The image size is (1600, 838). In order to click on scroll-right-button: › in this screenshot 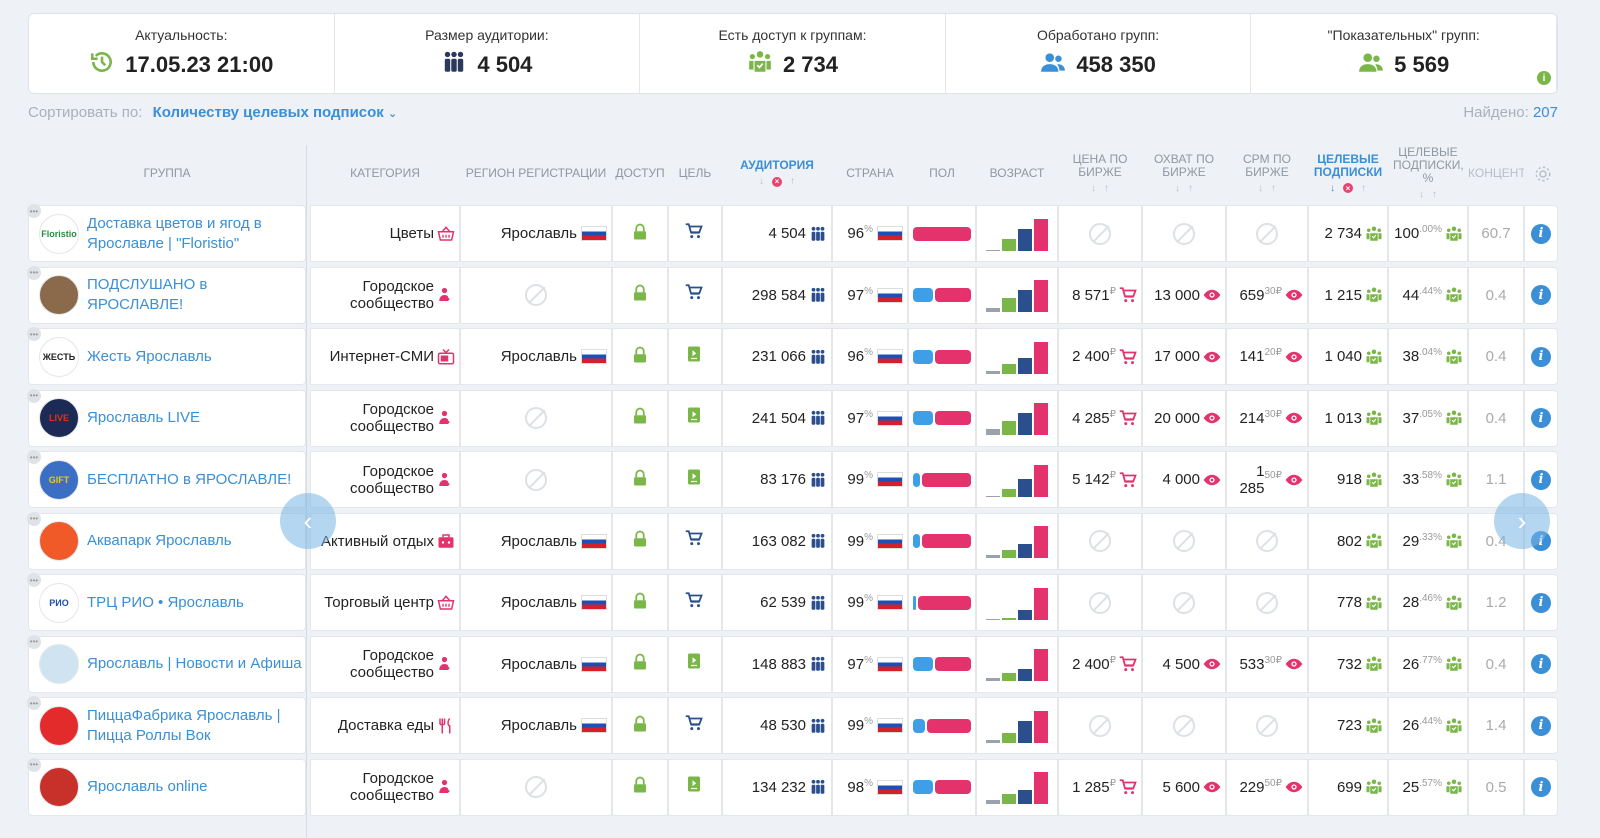, I will do `click(1522, 521)`.